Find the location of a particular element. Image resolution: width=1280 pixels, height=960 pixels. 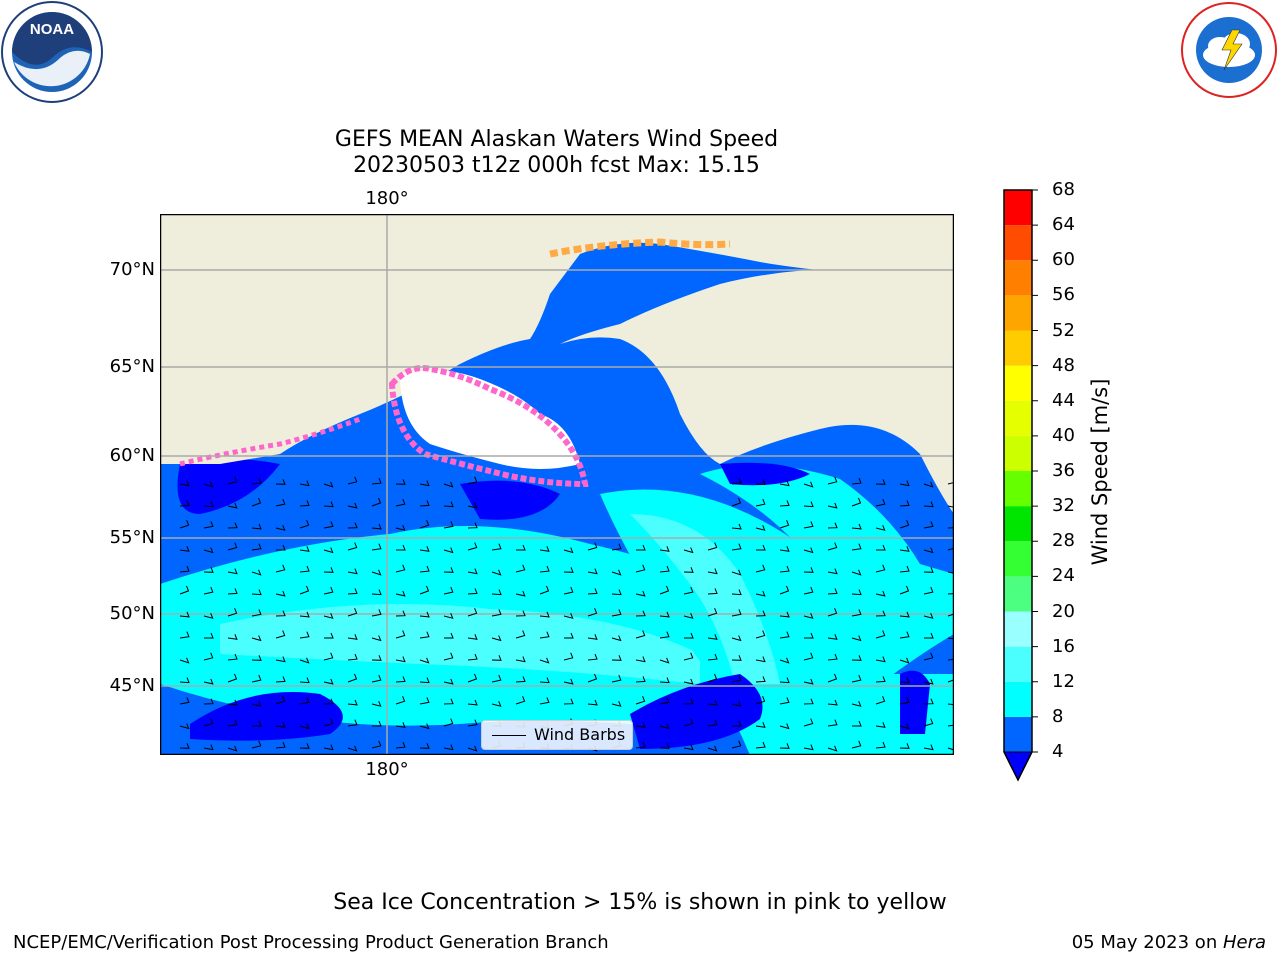

colorbar-tick-label: 24 is located at coordinates (1063, 576).